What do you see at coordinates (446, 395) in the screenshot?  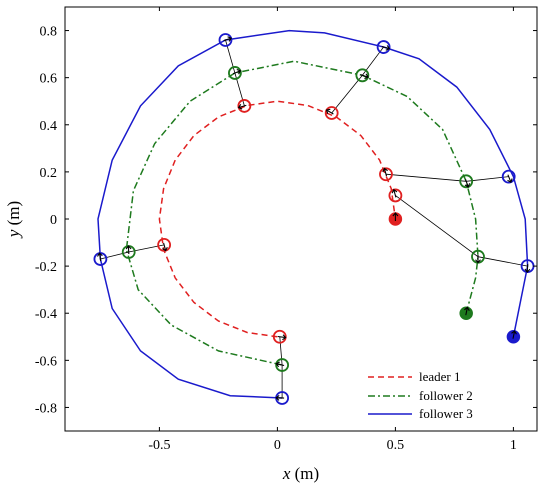 I see `legend-label-follower-2: follower 2` at bounding box center [446, 395].